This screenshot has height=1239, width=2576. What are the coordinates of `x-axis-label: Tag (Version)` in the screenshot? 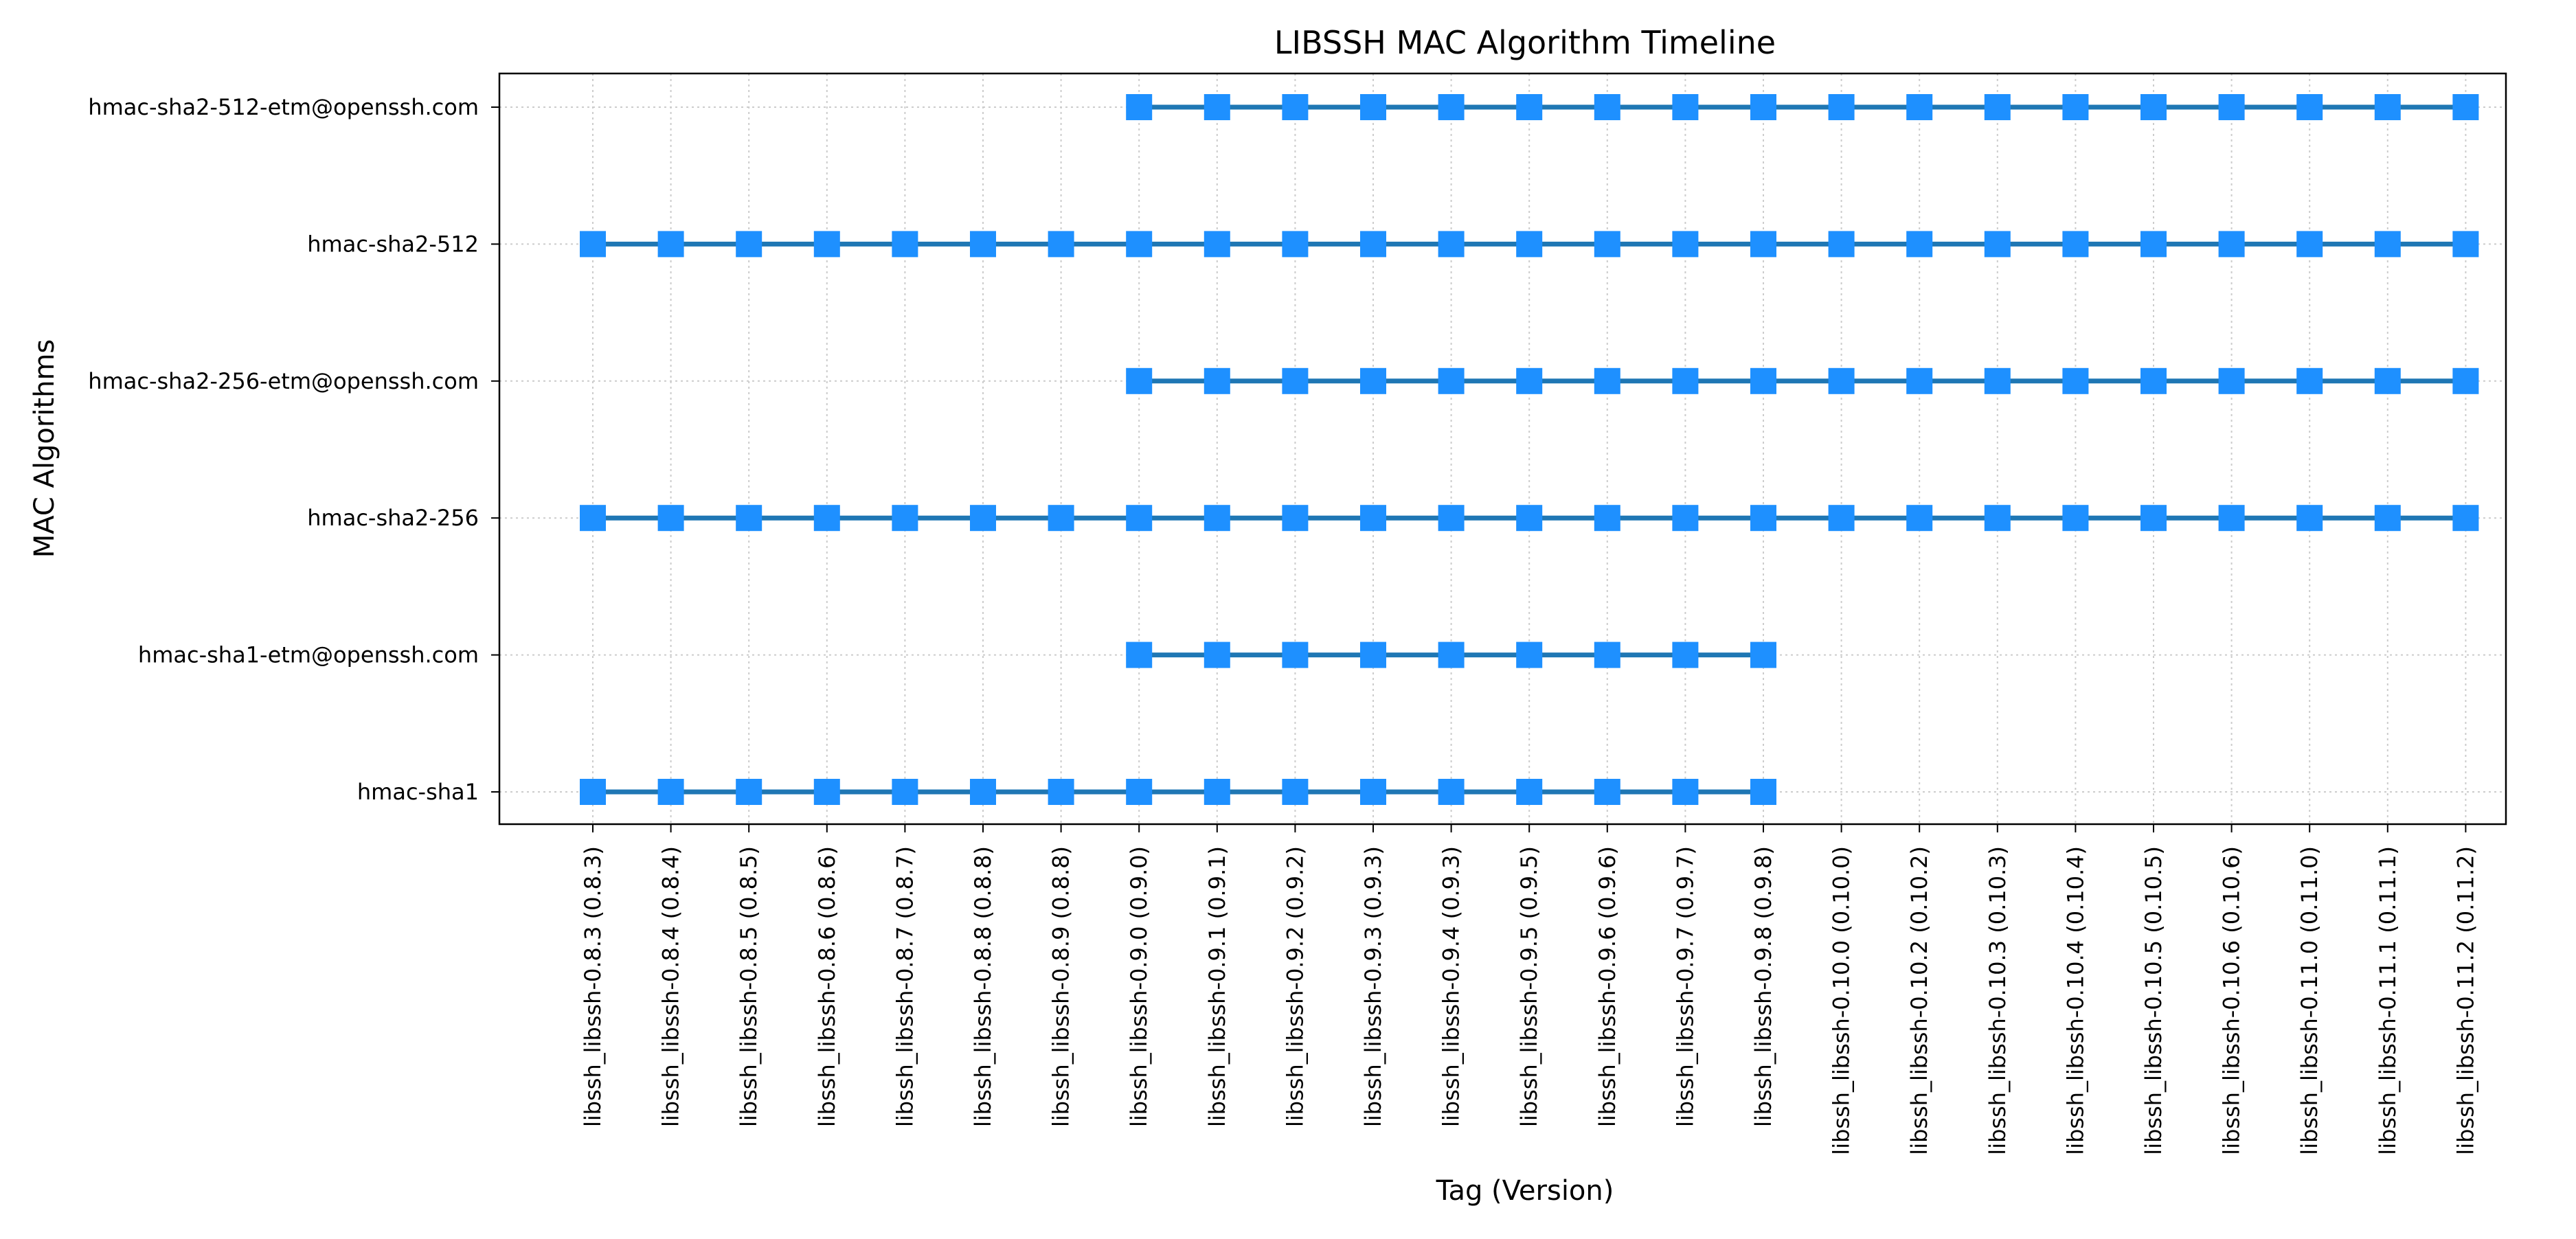 It's located at (1525, 1191).